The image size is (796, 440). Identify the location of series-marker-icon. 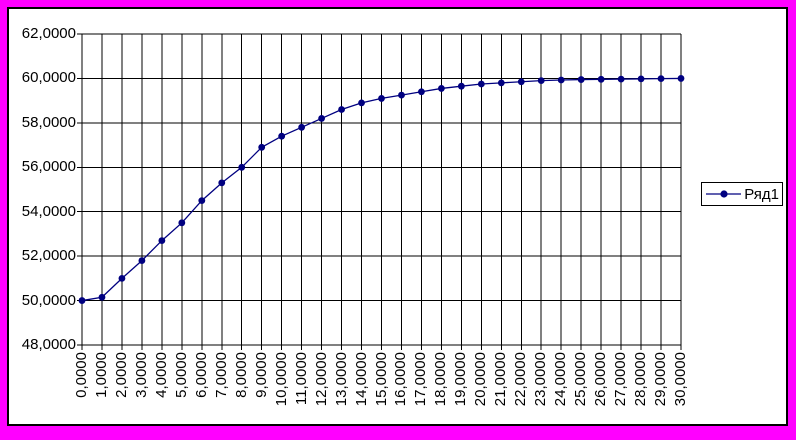
(724, 194).